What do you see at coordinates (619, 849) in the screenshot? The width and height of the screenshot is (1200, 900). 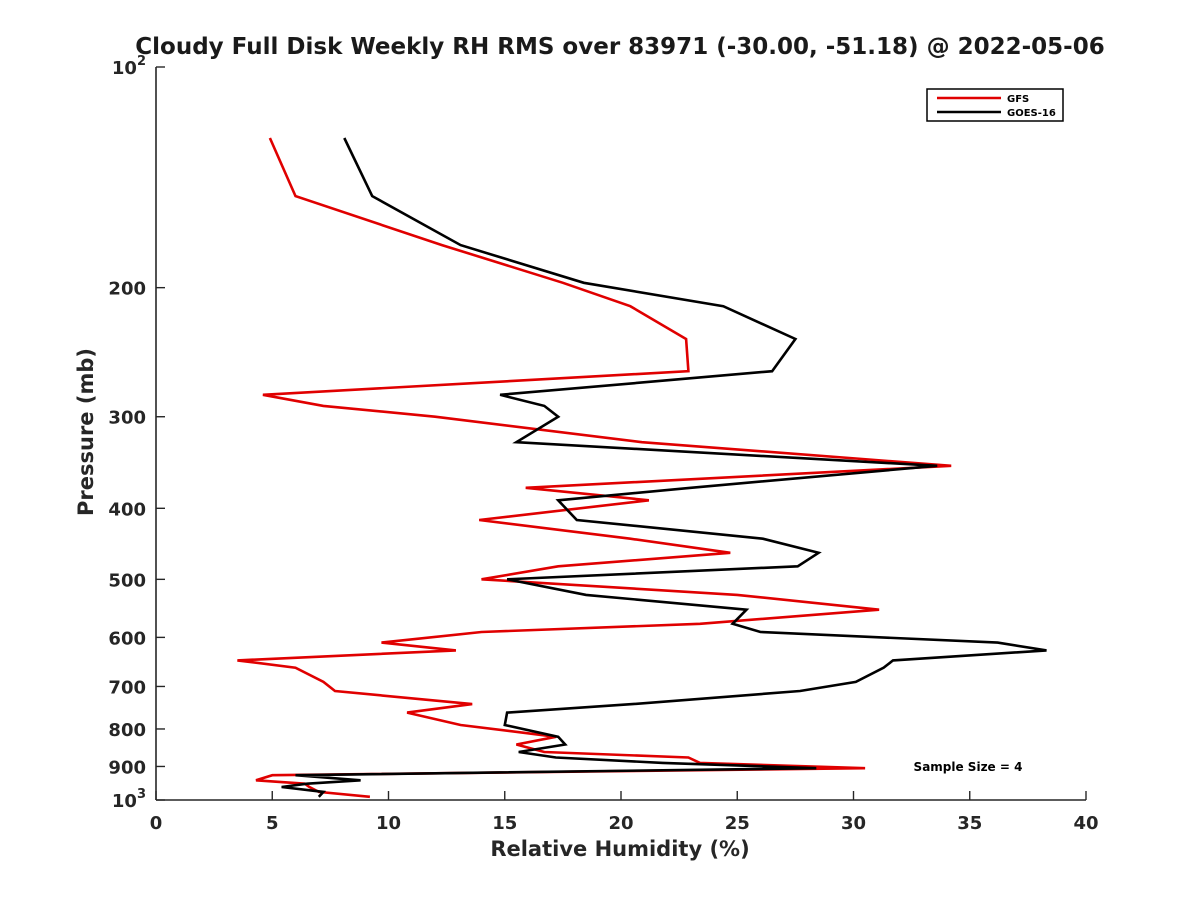 I see `x-axis-label: Relative Humidity (%)` at bounding box center [619, 849].